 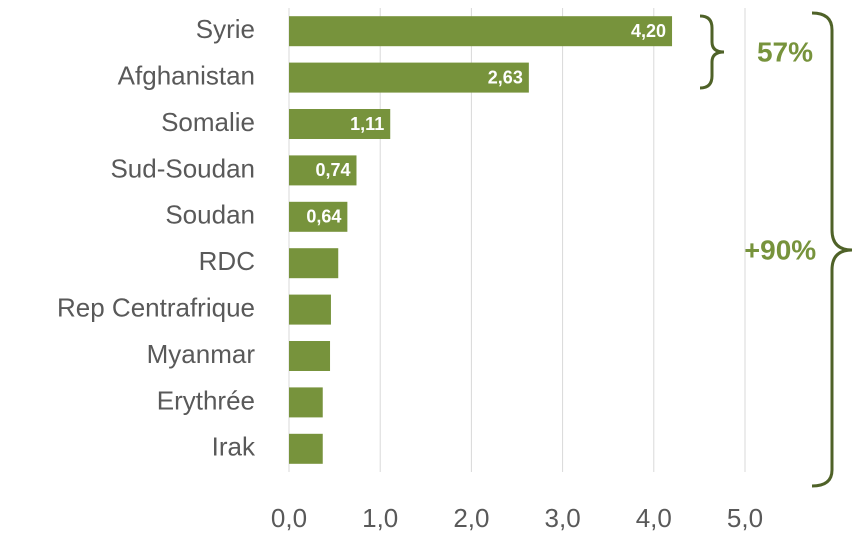 What do you see at coordinates (323, 217) in the screenshot?
I see `data-label: 0,64` at bounding box center [323, 217].